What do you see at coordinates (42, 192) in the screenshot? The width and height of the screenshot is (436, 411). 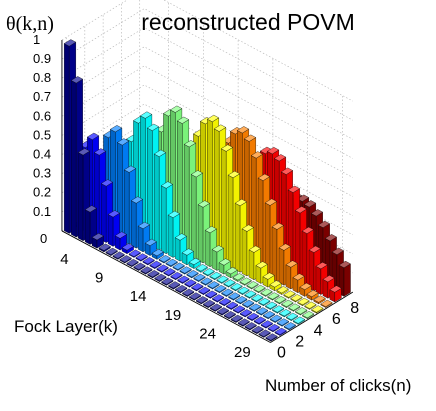 I see `z-tick-label: 0.2` at bounding box center [42, 192].